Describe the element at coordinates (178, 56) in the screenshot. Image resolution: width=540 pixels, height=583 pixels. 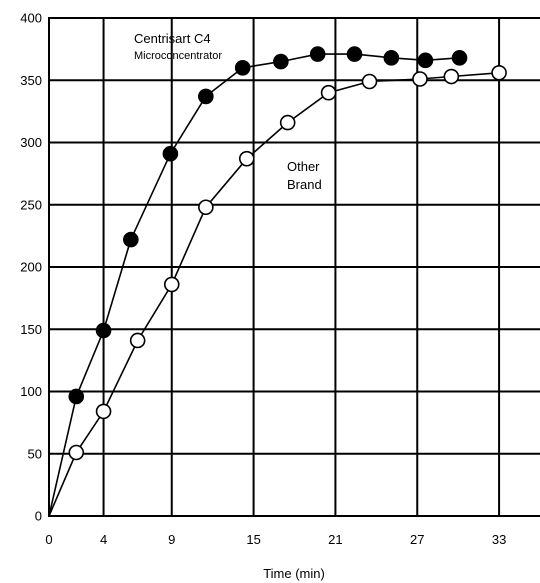
I see `centrisart-label-line2: Microconcentrator` at that location.